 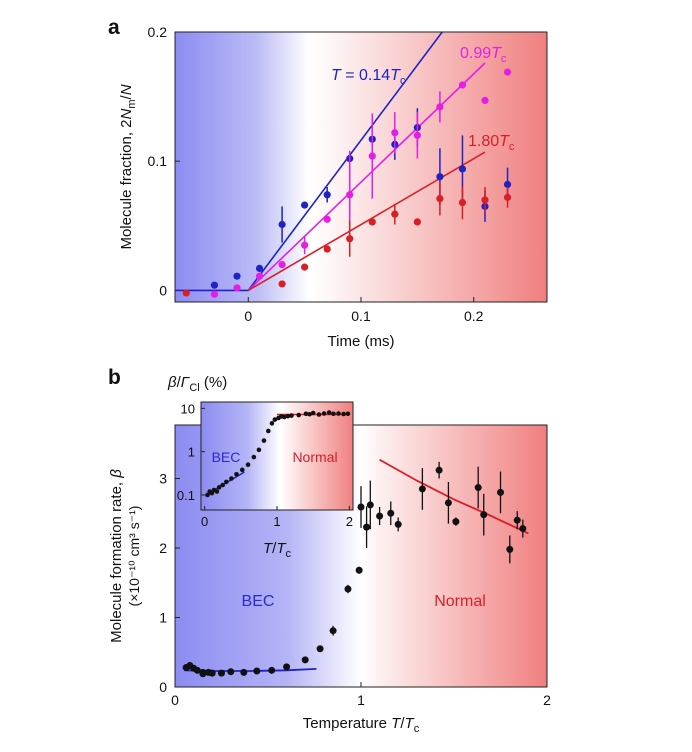 What do you see at coordinates (163, 618) in the screenshot?
I see `panel-b-y-tick-label: 1` at bounding box center [163, 618].